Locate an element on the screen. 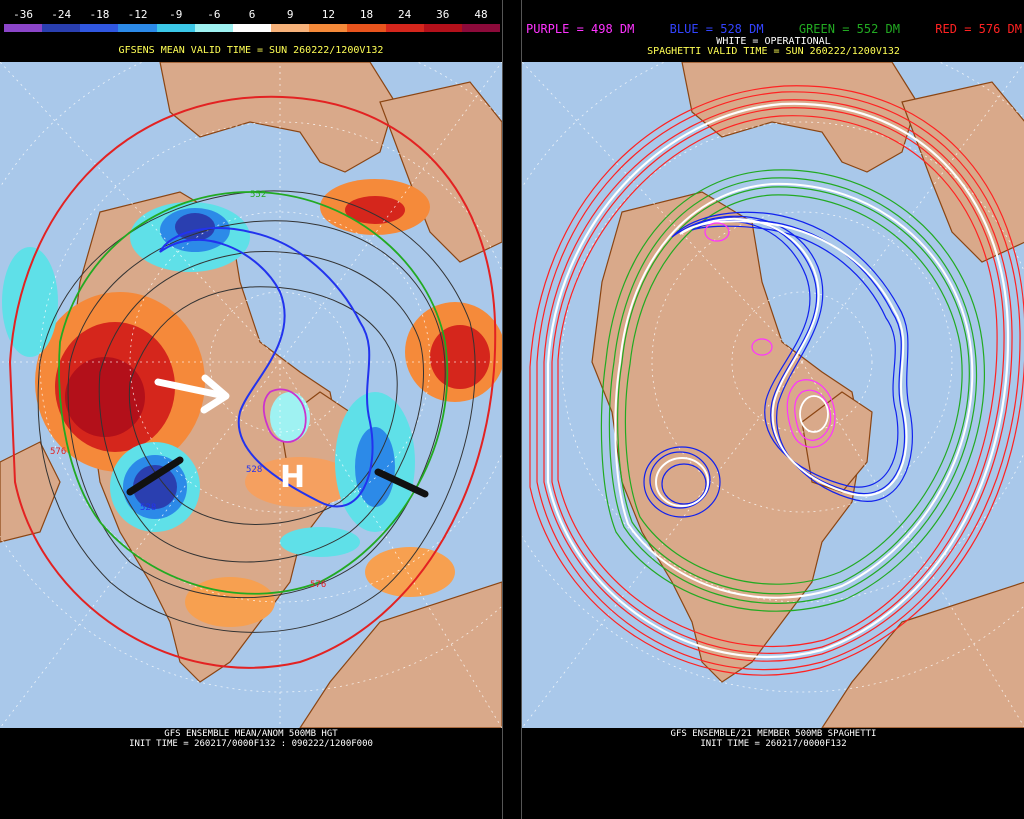  scale-label: 6 is located at coordinates (252, 14).